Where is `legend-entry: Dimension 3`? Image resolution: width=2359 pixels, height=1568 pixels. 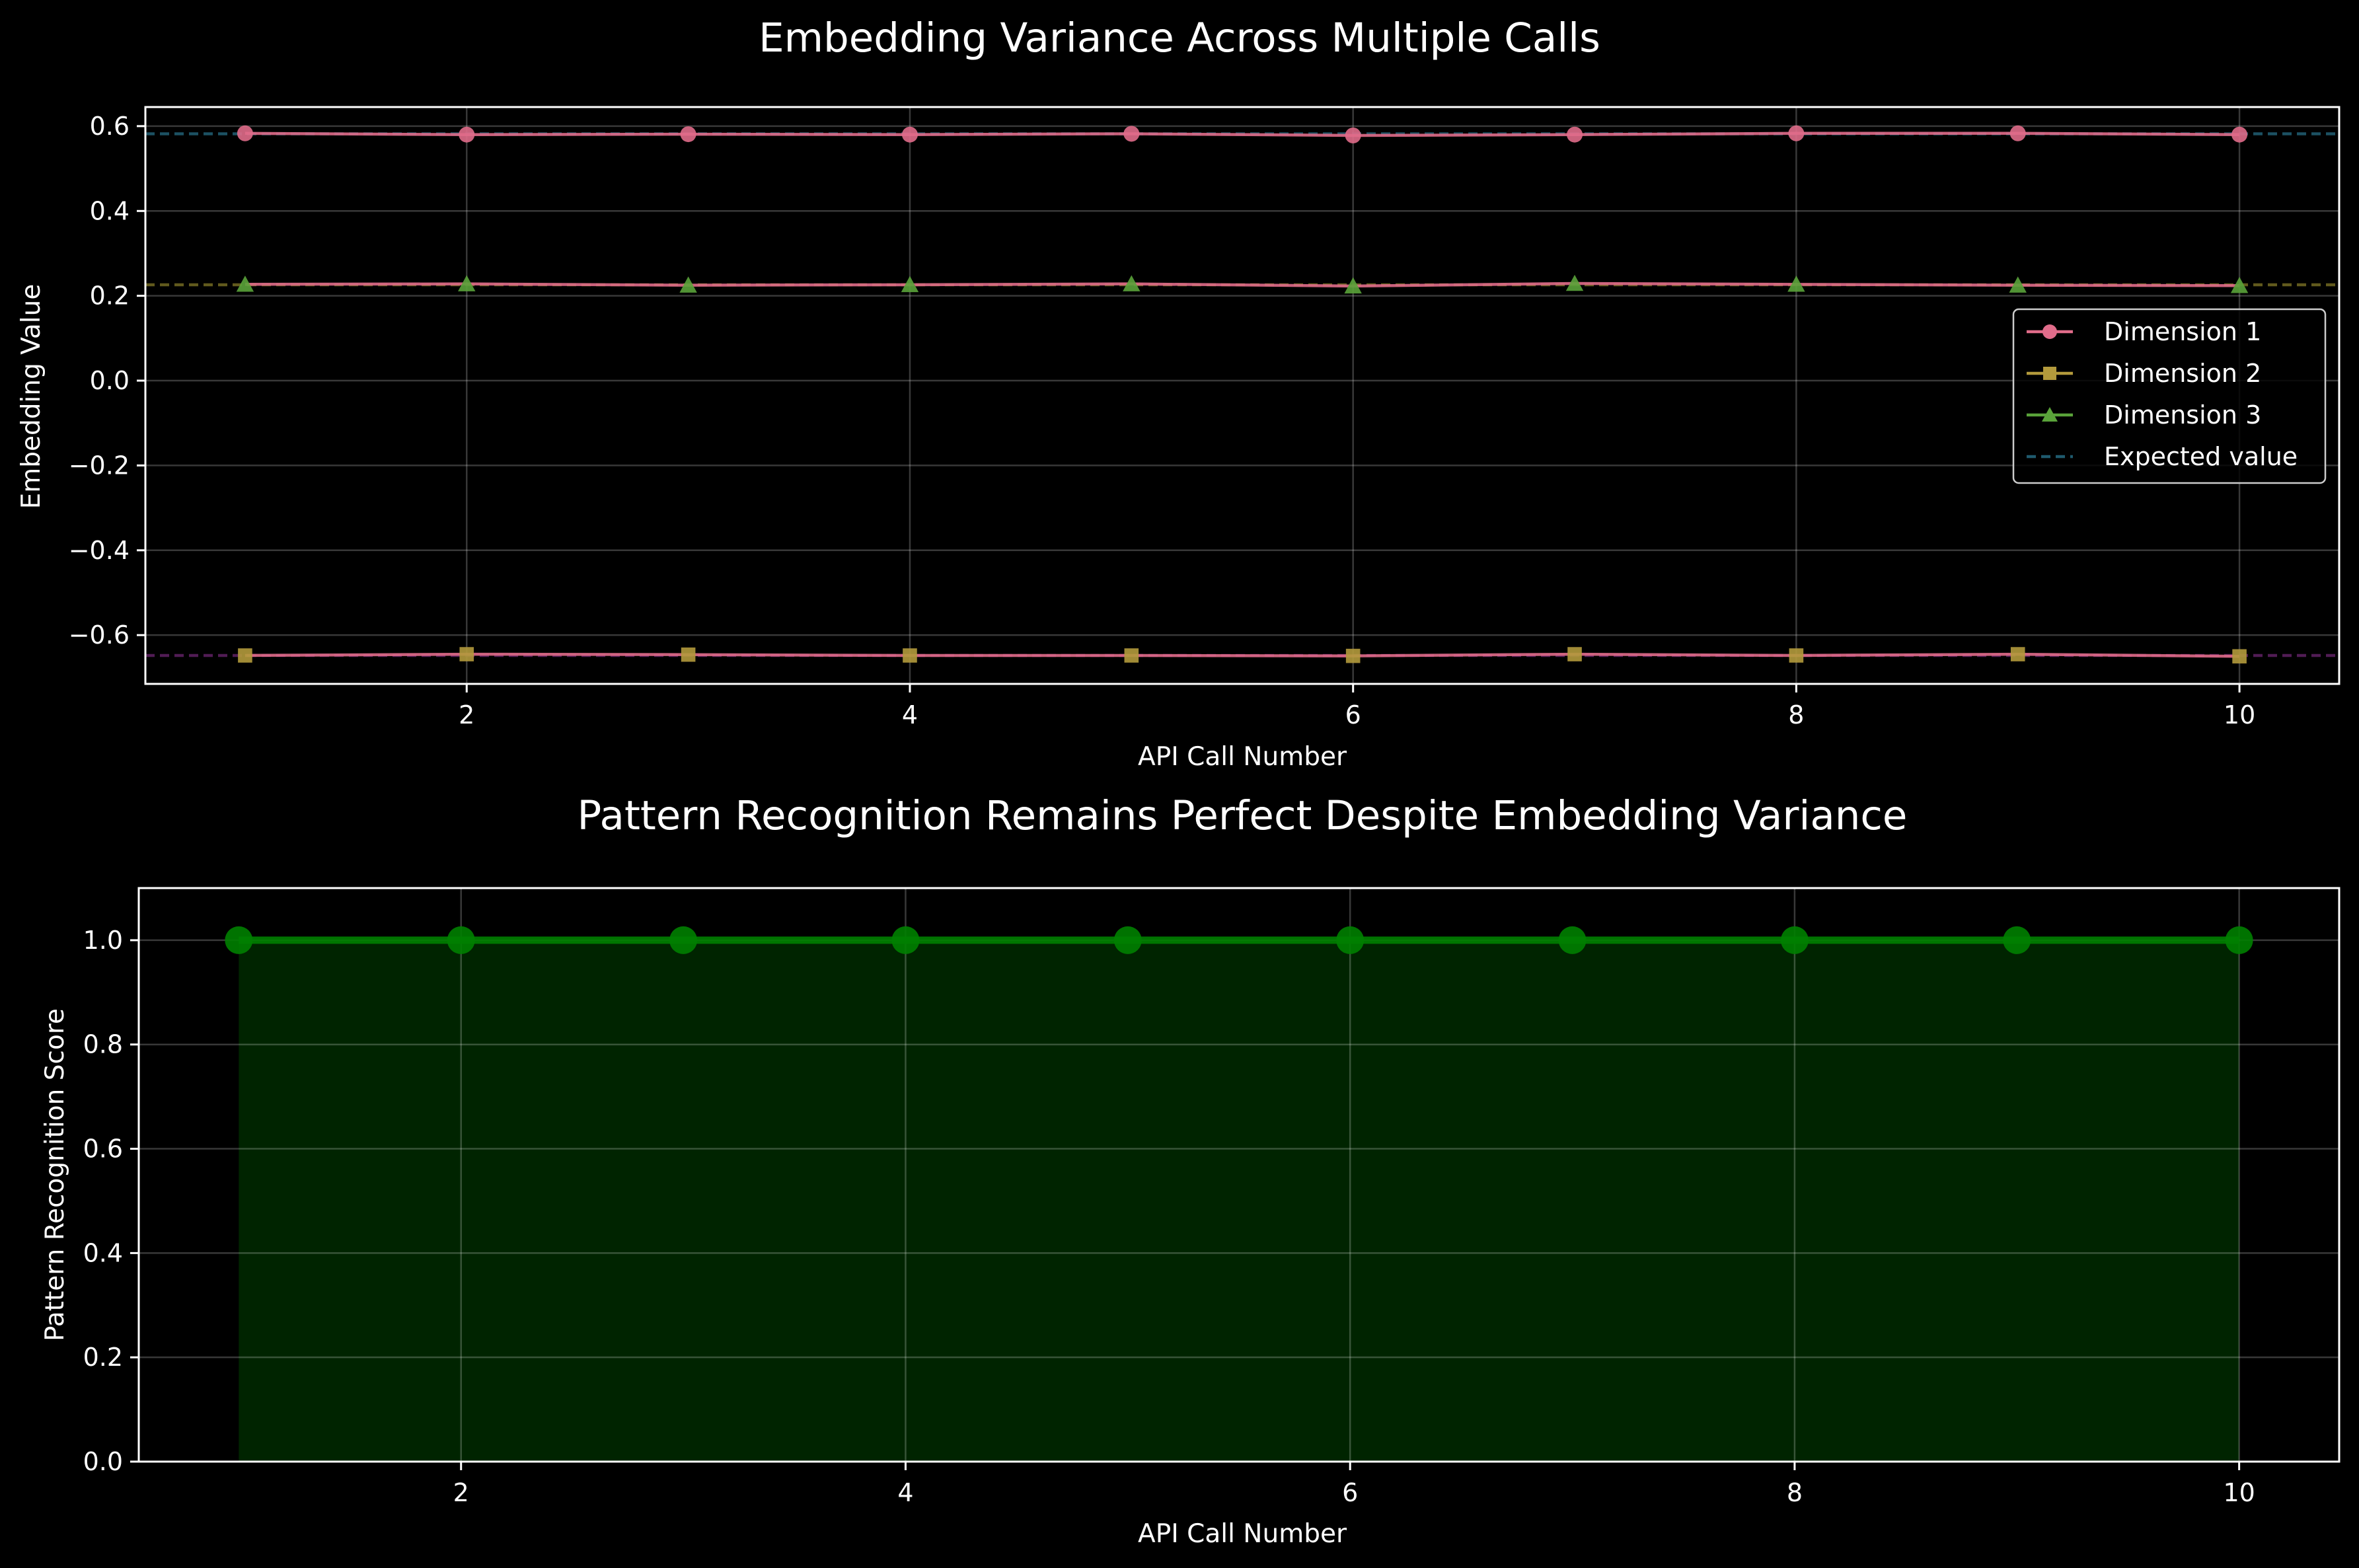 legend-entry: Dimension 3 is located at coordinates (2144, 414).